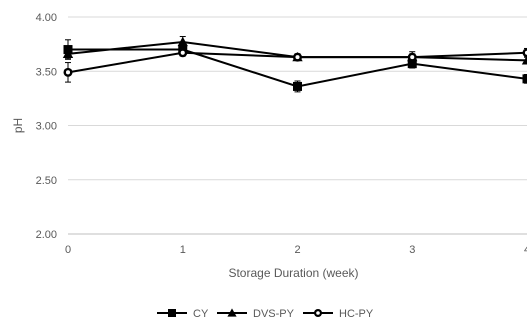 The width and height of the screenshot is (527, 321). What do you see at coordinates (18, 125) in the screenshot?
I see `y-axis-title: pH` at bounding box center [18, 125].